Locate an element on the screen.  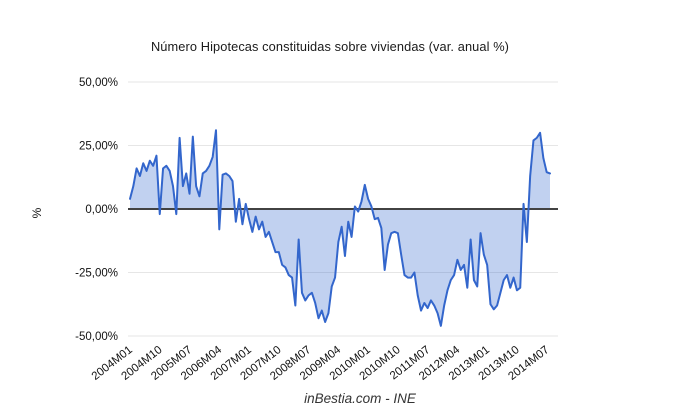
y-tick-label: 0,00% is located at coordinates (101, 210).